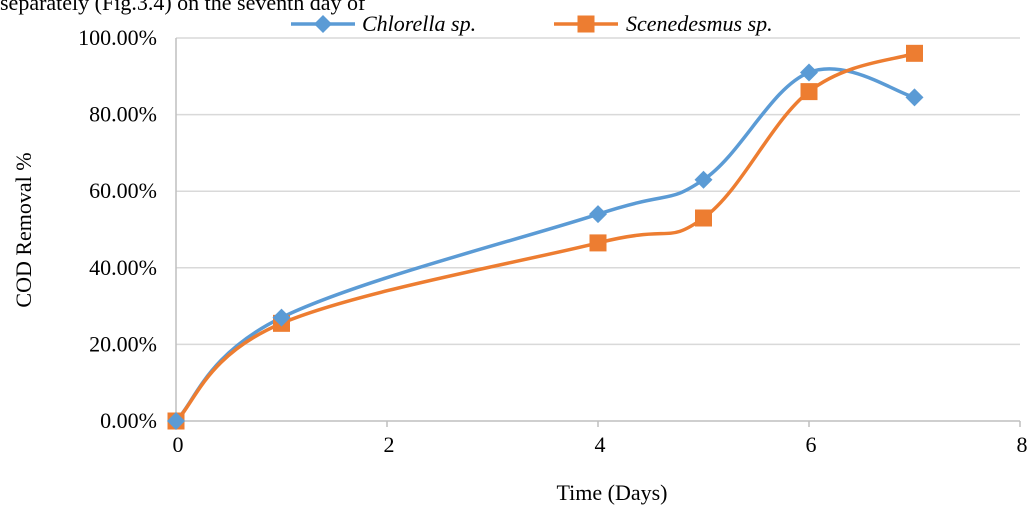 The height and width of the screenshot is (508, 1035). What do you see at coordinates (389, 444) in the screenshot?
I see `x-tick-label: 2` at bounding box center [389, 444].